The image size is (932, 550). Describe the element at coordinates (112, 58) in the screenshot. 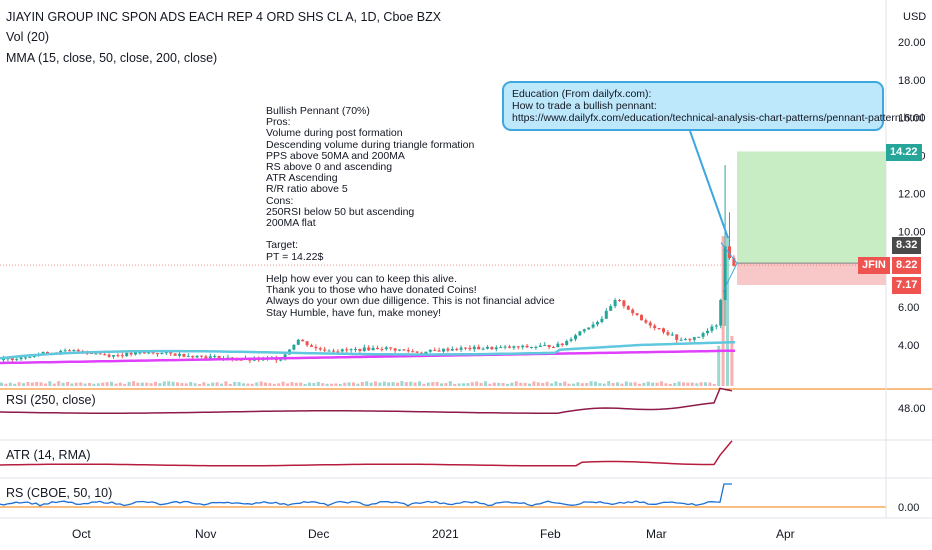

I see `mma-indicator-label: MMA (15, close, 50, close, 200, close)` at that location.